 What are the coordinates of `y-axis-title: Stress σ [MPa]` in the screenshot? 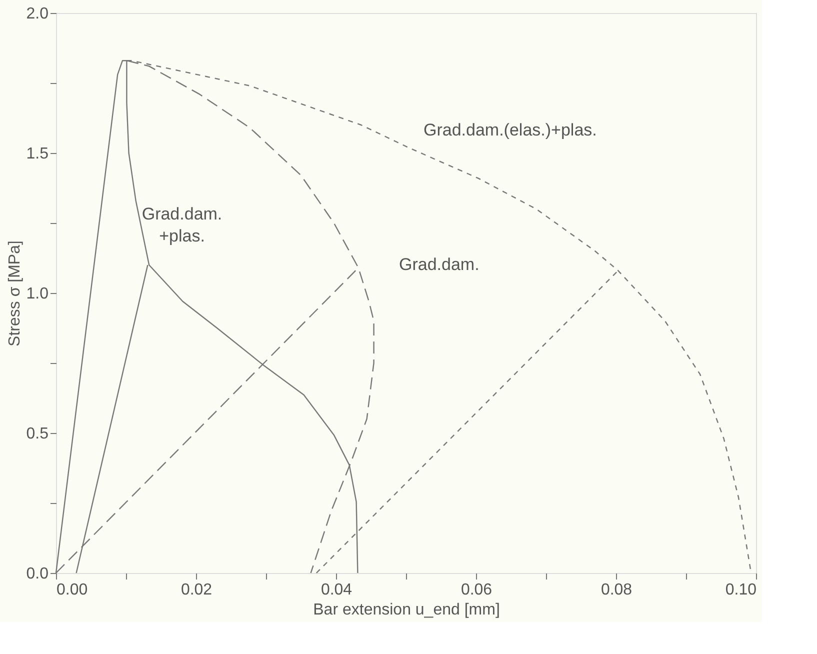 It's located at (15, 293).